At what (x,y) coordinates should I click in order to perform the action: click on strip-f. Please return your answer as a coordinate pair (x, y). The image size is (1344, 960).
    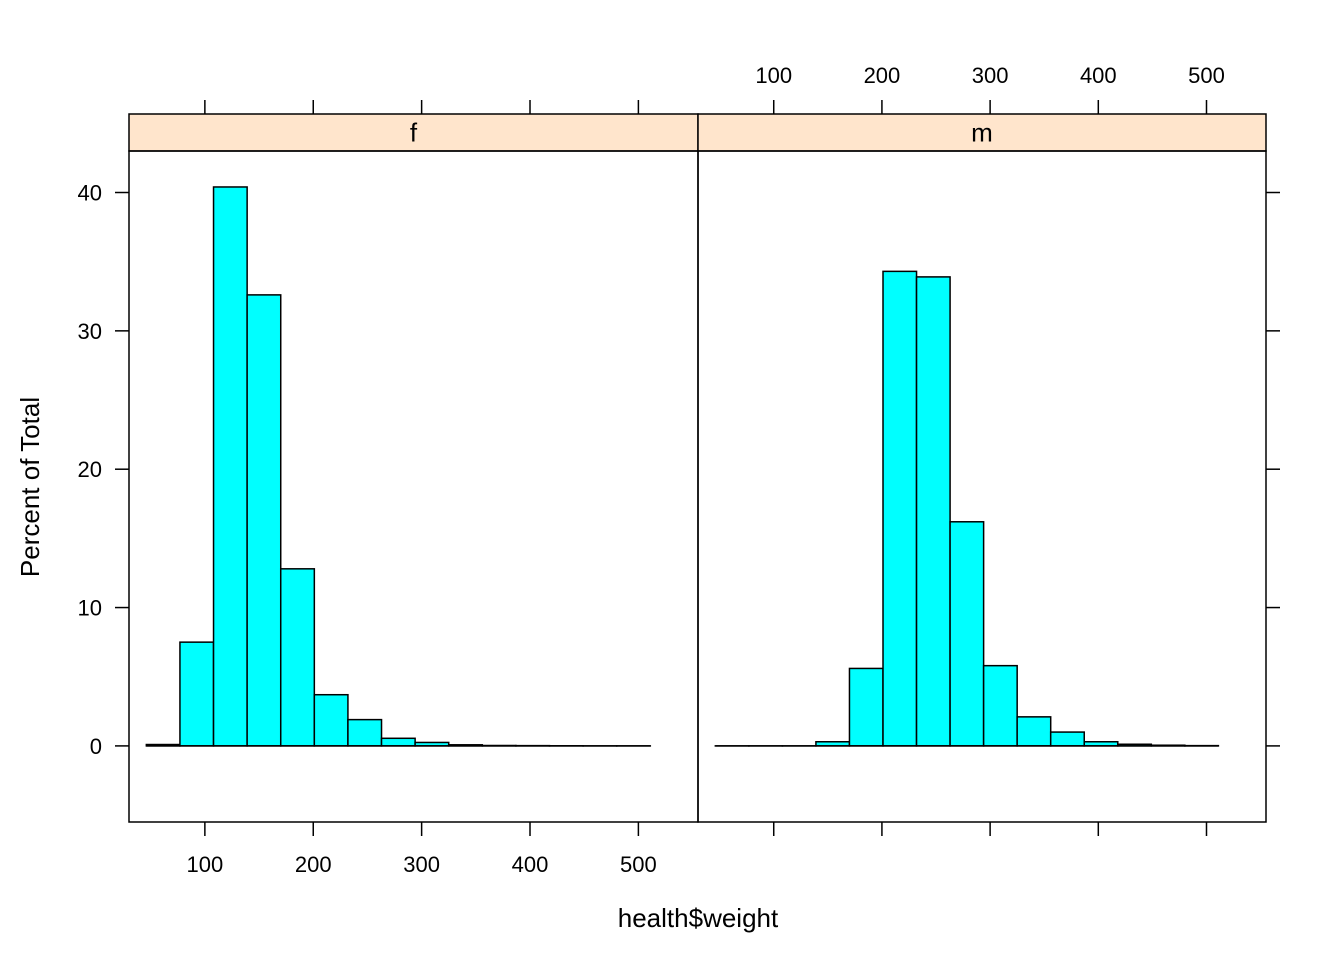
    Looking at the image, I should click on (413, 132).